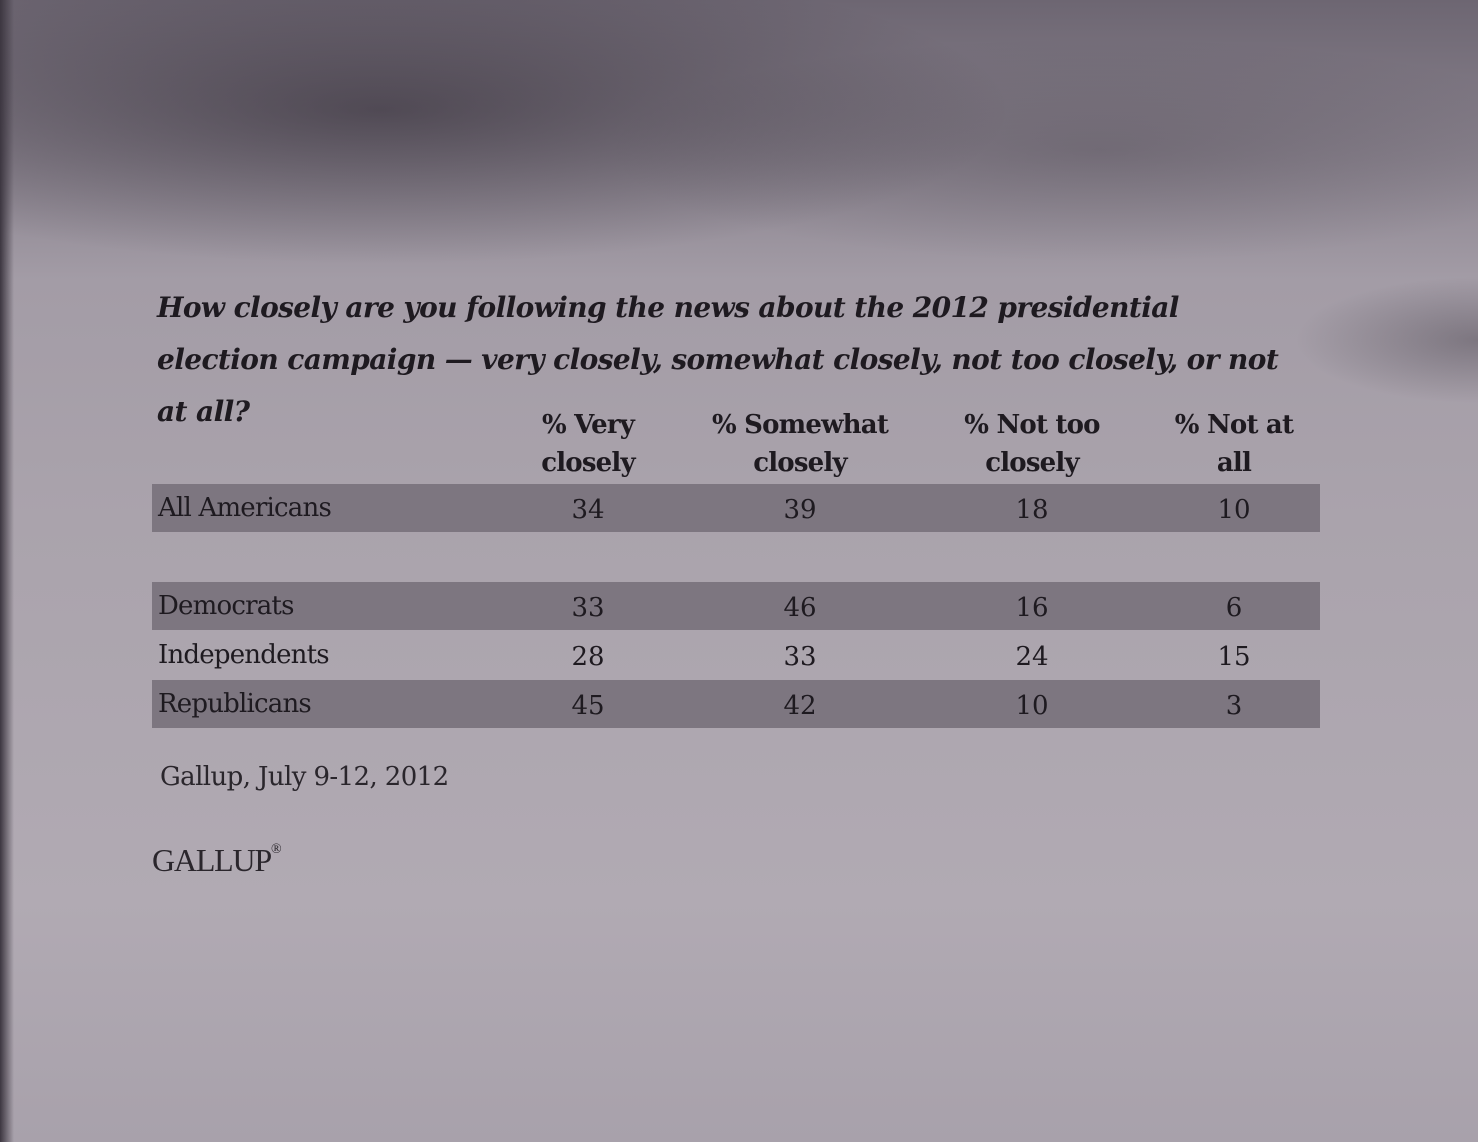  What do you see at coordinates (1234, 444) in the screenshot?
I see `column-header-not-at-all: % Not at all` at bounding box center [1234, 444].